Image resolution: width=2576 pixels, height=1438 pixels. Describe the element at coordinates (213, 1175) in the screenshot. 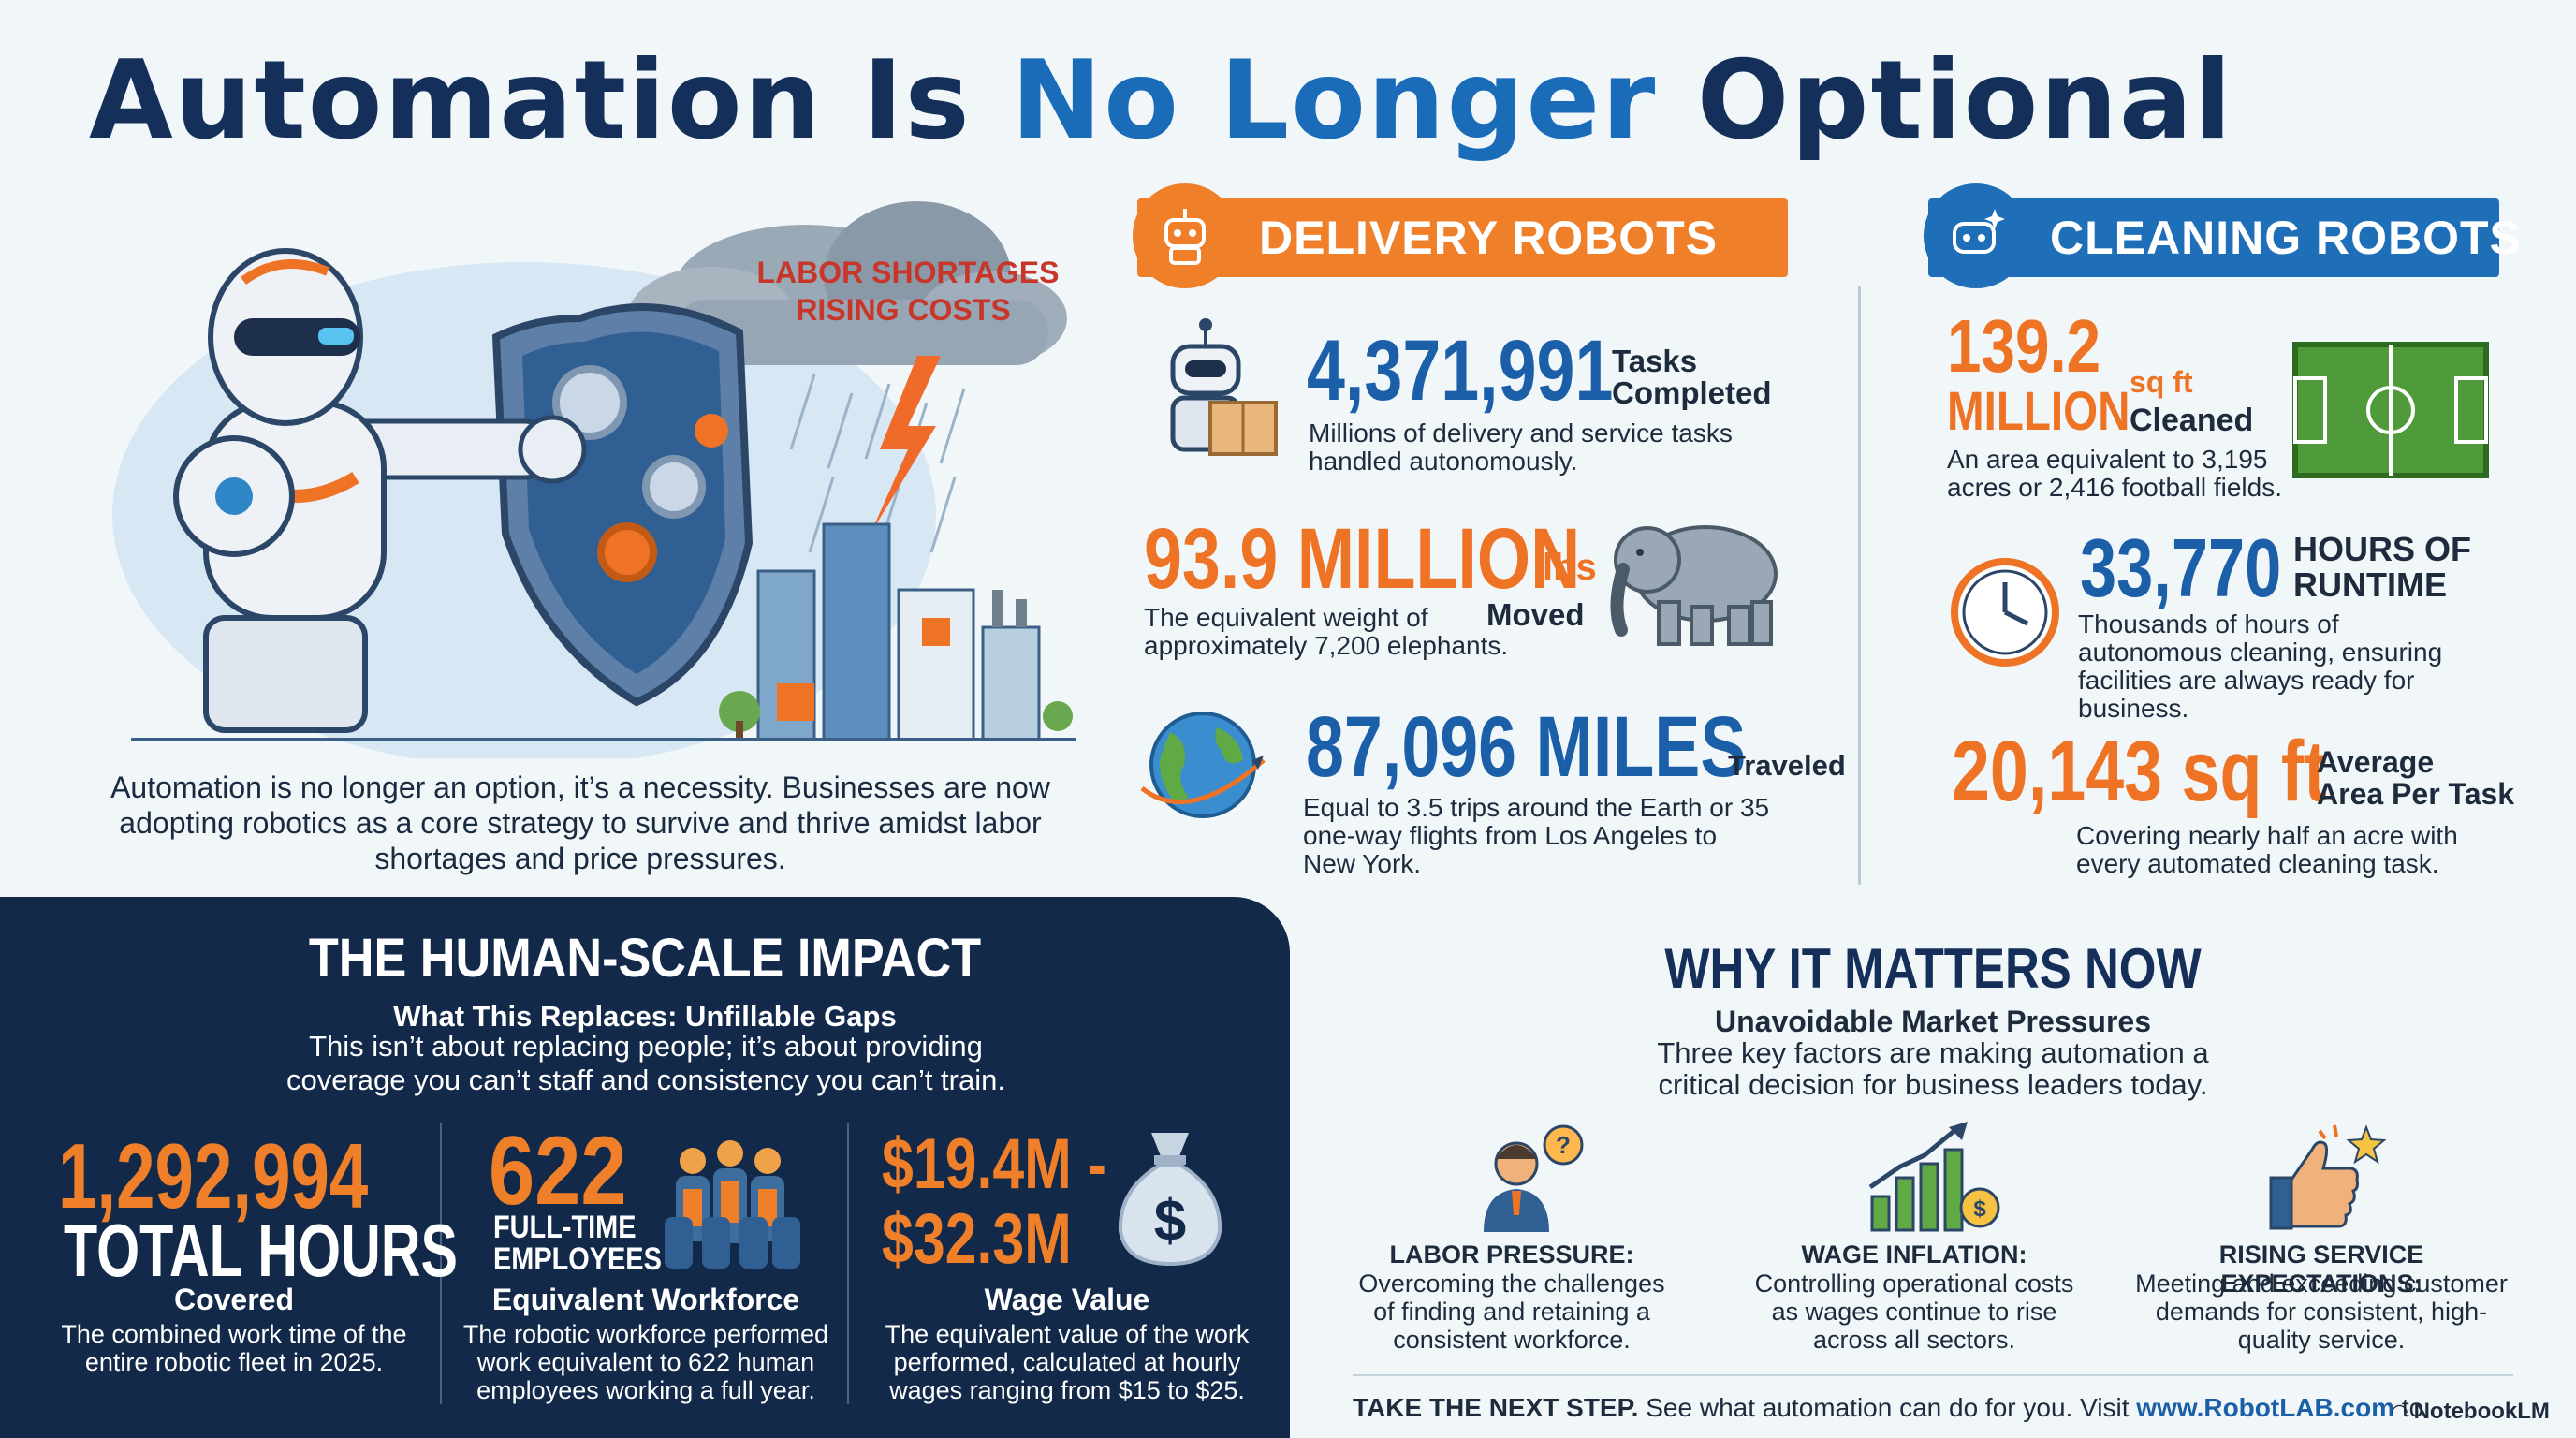

I see `total-hours-value: 1,292,994` at that location.